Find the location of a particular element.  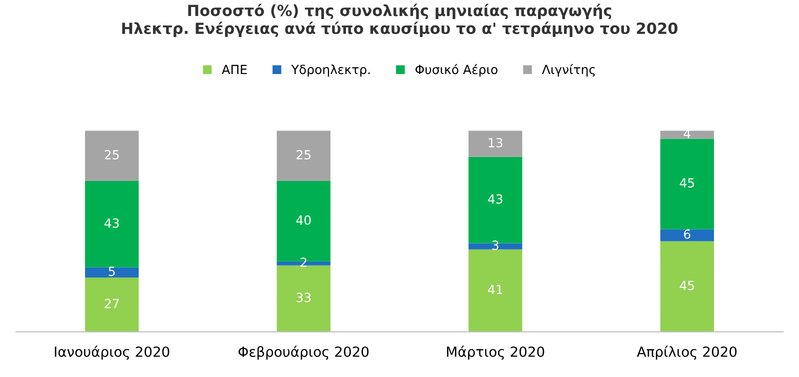

data-label: 5 is located at coordinates (111, 271).